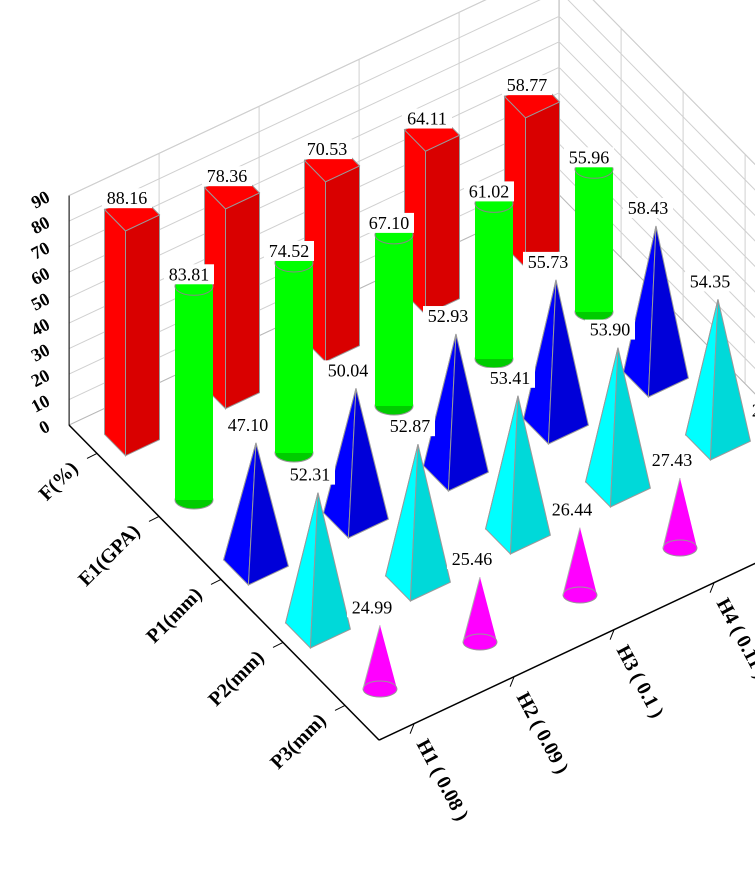 The height and width of the screenshot is (888, 755). I want to click on value-label: 52.31, so click(310, 475).